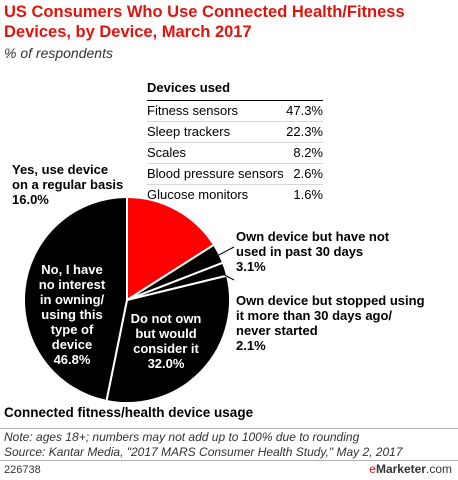  I want to click on label-not-used-line2: used in past 30 days, so click(300, 251).